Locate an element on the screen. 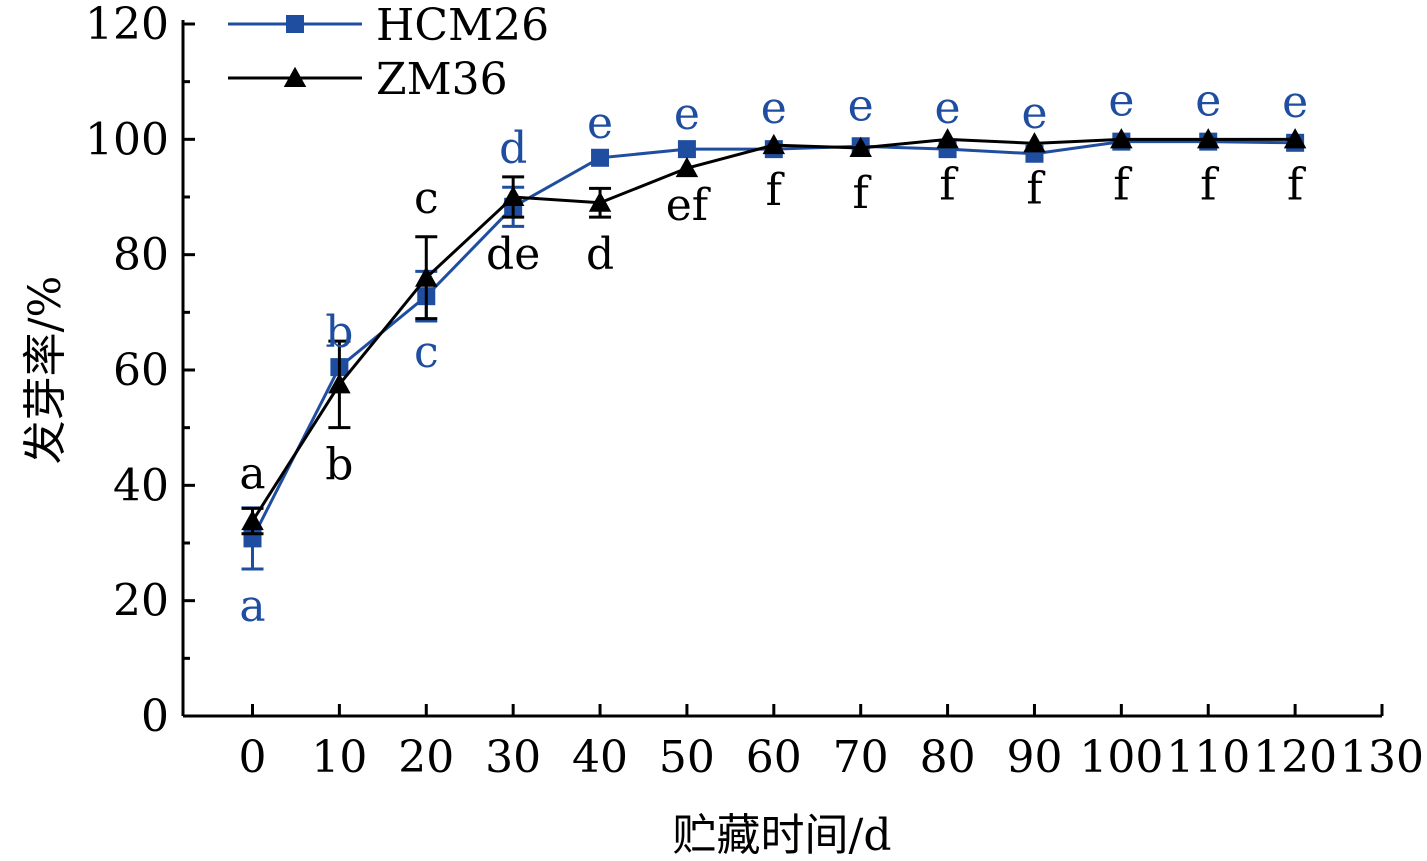 The image size is (1427, 861). letter-zm36: b is located at coordinates (339, 465).